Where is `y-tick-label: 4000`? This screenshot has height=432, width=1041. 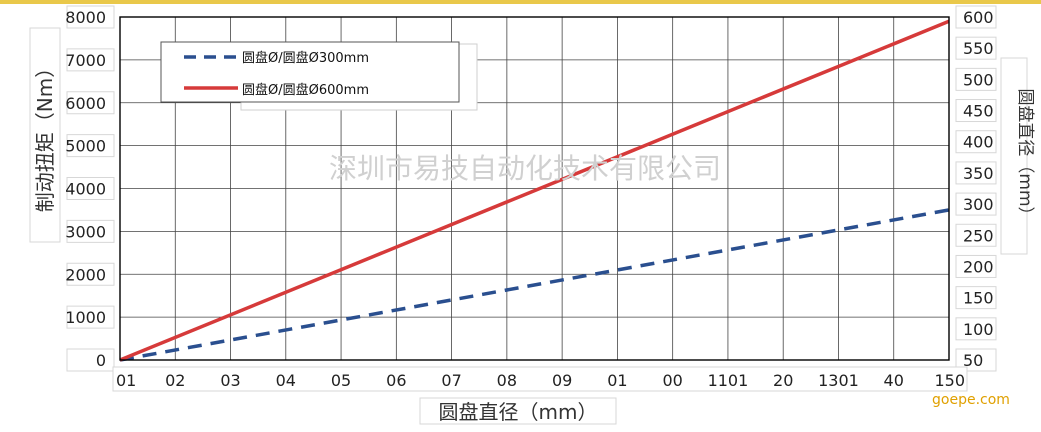
y-tick-label: 4000 is located at coordinates (85, 189).